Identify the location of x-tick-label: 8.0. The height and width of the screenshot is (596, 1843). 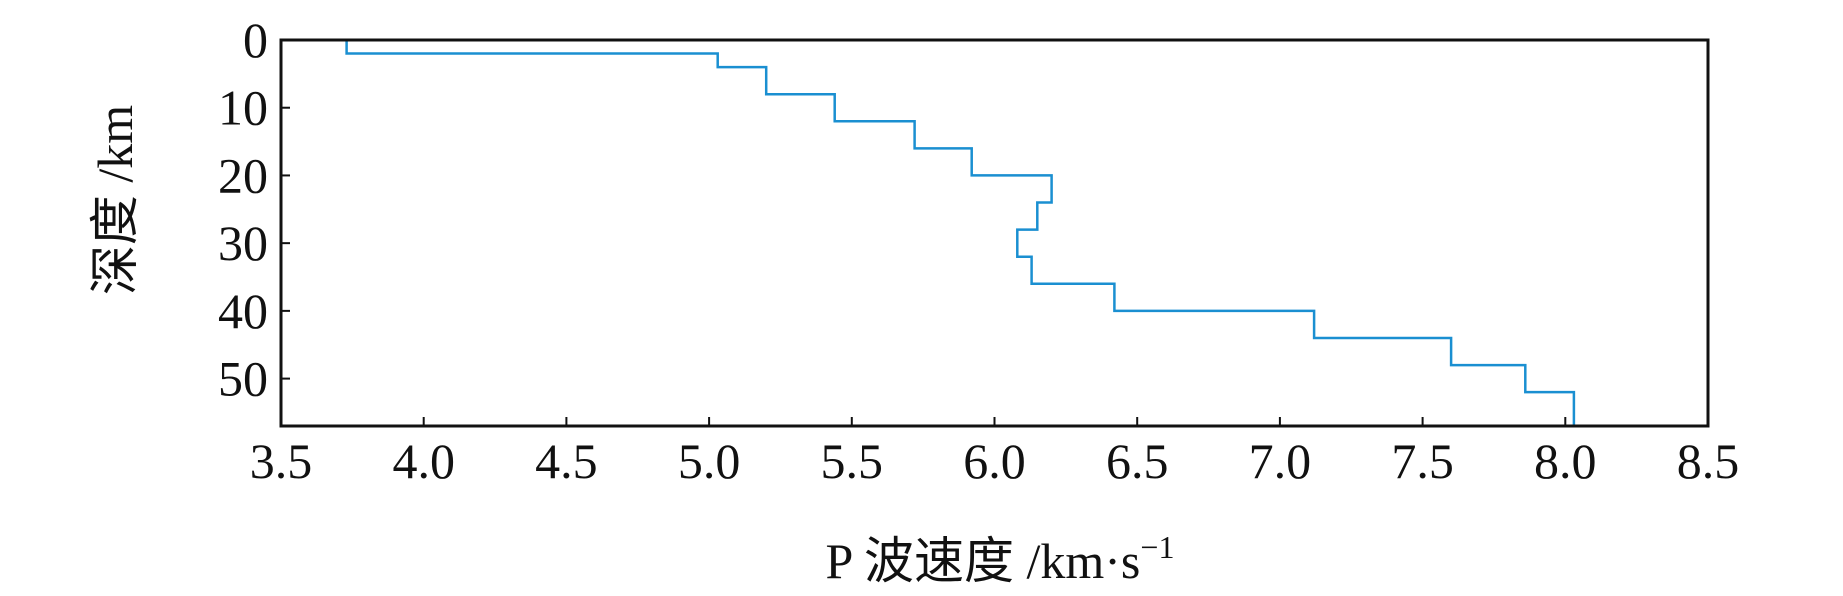
(1565, 461).